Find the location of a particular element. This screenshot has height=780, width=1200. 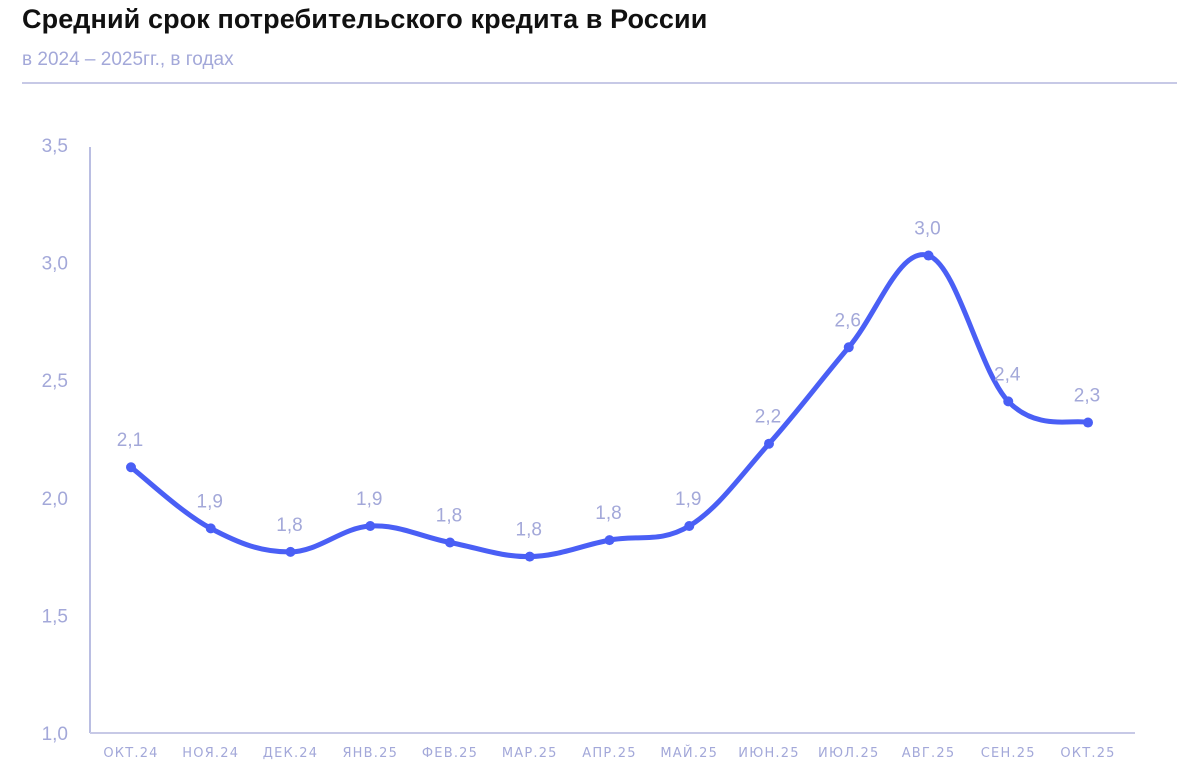

x-tick-label: МАЙ.25 is located at coordinates (689, 753).